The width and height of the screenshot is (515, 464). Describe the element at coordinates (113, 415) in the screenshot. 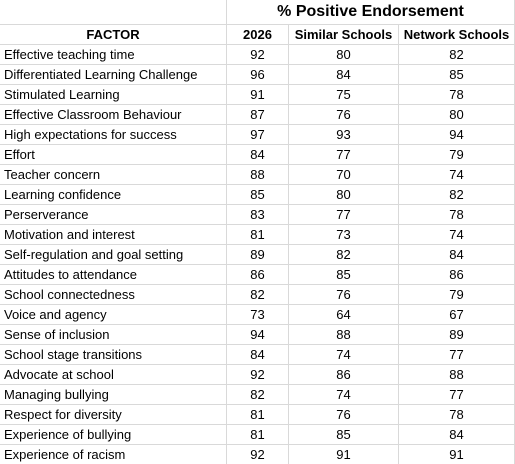

I see `factor-name: Respect for diversity` at that location.